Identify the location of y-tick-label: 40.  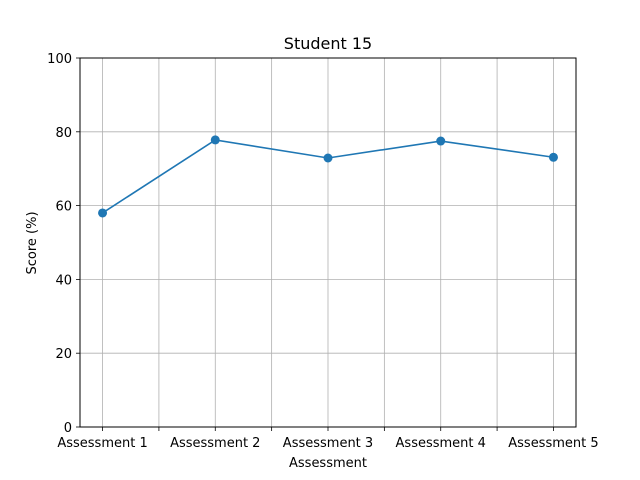
(63, 280).